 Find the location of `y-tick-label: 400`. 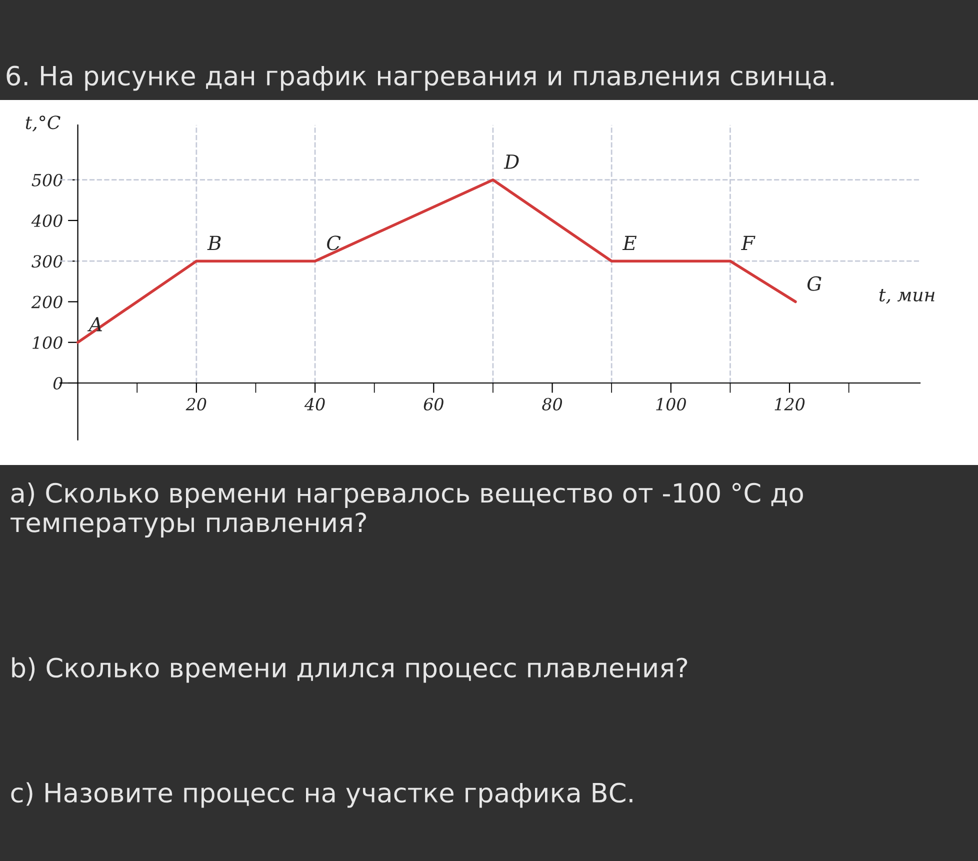

y-tick-label: 400 is located at coordinates (46, 221).